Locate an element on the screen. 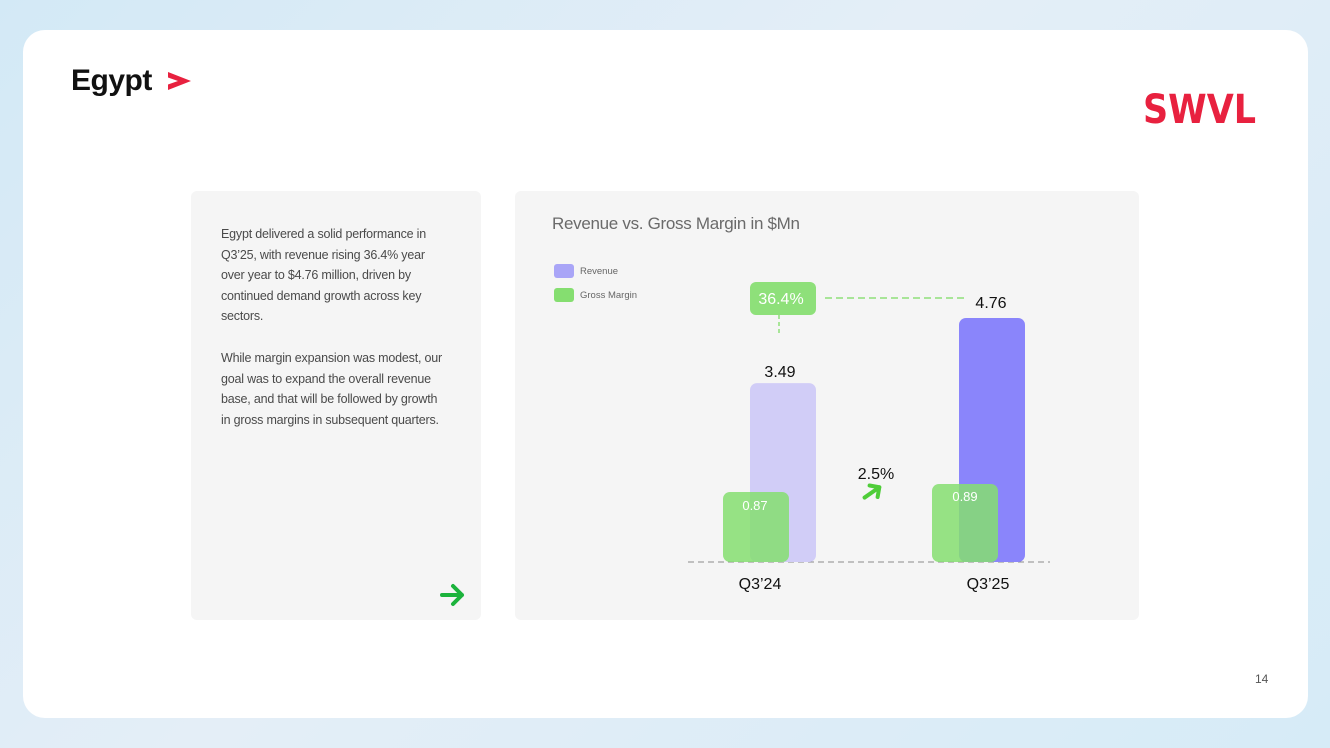  revenue-growth-label: 36.4% is located at coordinates (780, 299).